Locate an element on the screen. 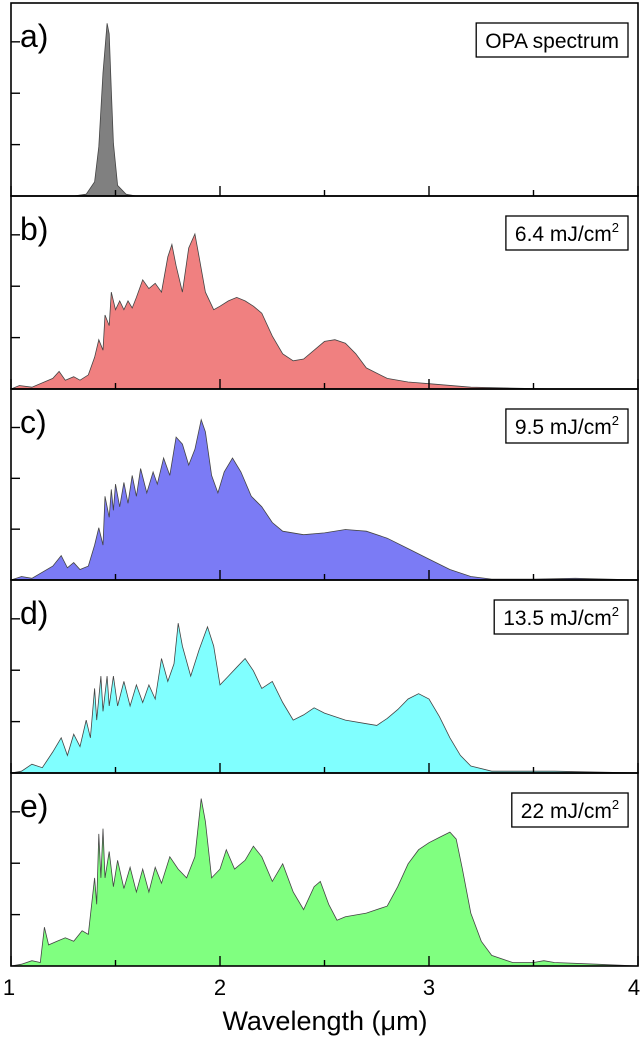 This screenshot has width=640, height=1041. panel-annotation-3: 9.5 mJ/cm2 is located at coordinates (567, 426).